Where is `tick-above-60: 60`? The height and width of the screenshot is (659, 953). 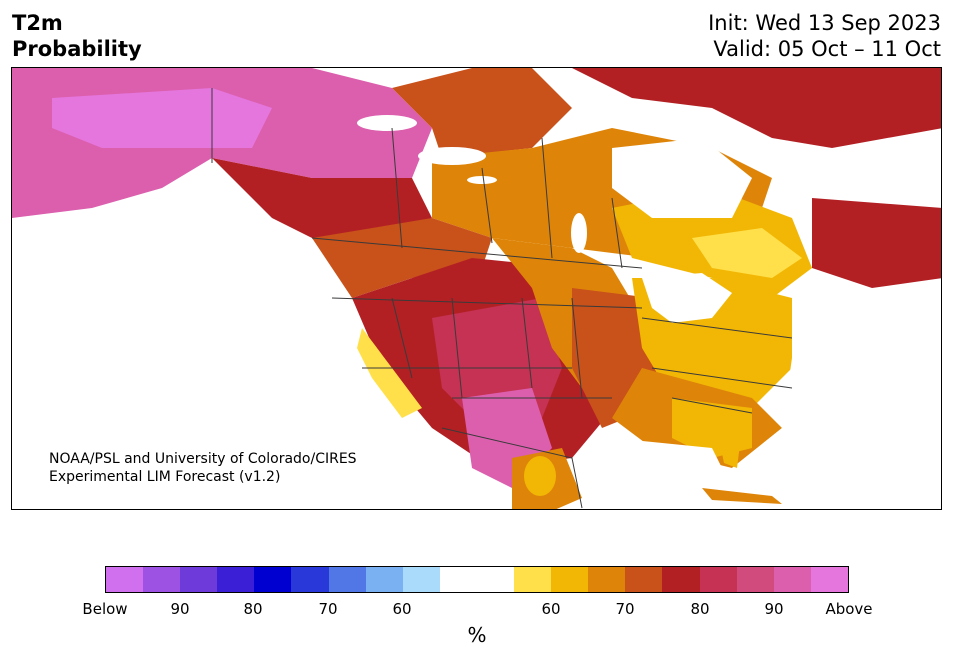
tick-above-60: 60 is located at coordinates (551, 609).